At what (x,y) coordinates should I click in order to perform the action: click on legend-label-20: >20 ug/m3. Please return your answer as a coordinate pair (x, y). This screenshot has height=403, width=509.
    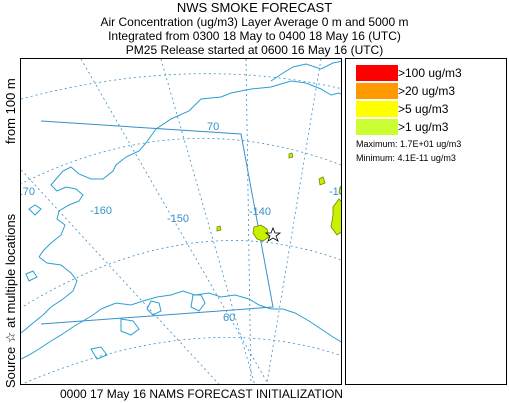
    Looking at the image, I should click on (427, 91).